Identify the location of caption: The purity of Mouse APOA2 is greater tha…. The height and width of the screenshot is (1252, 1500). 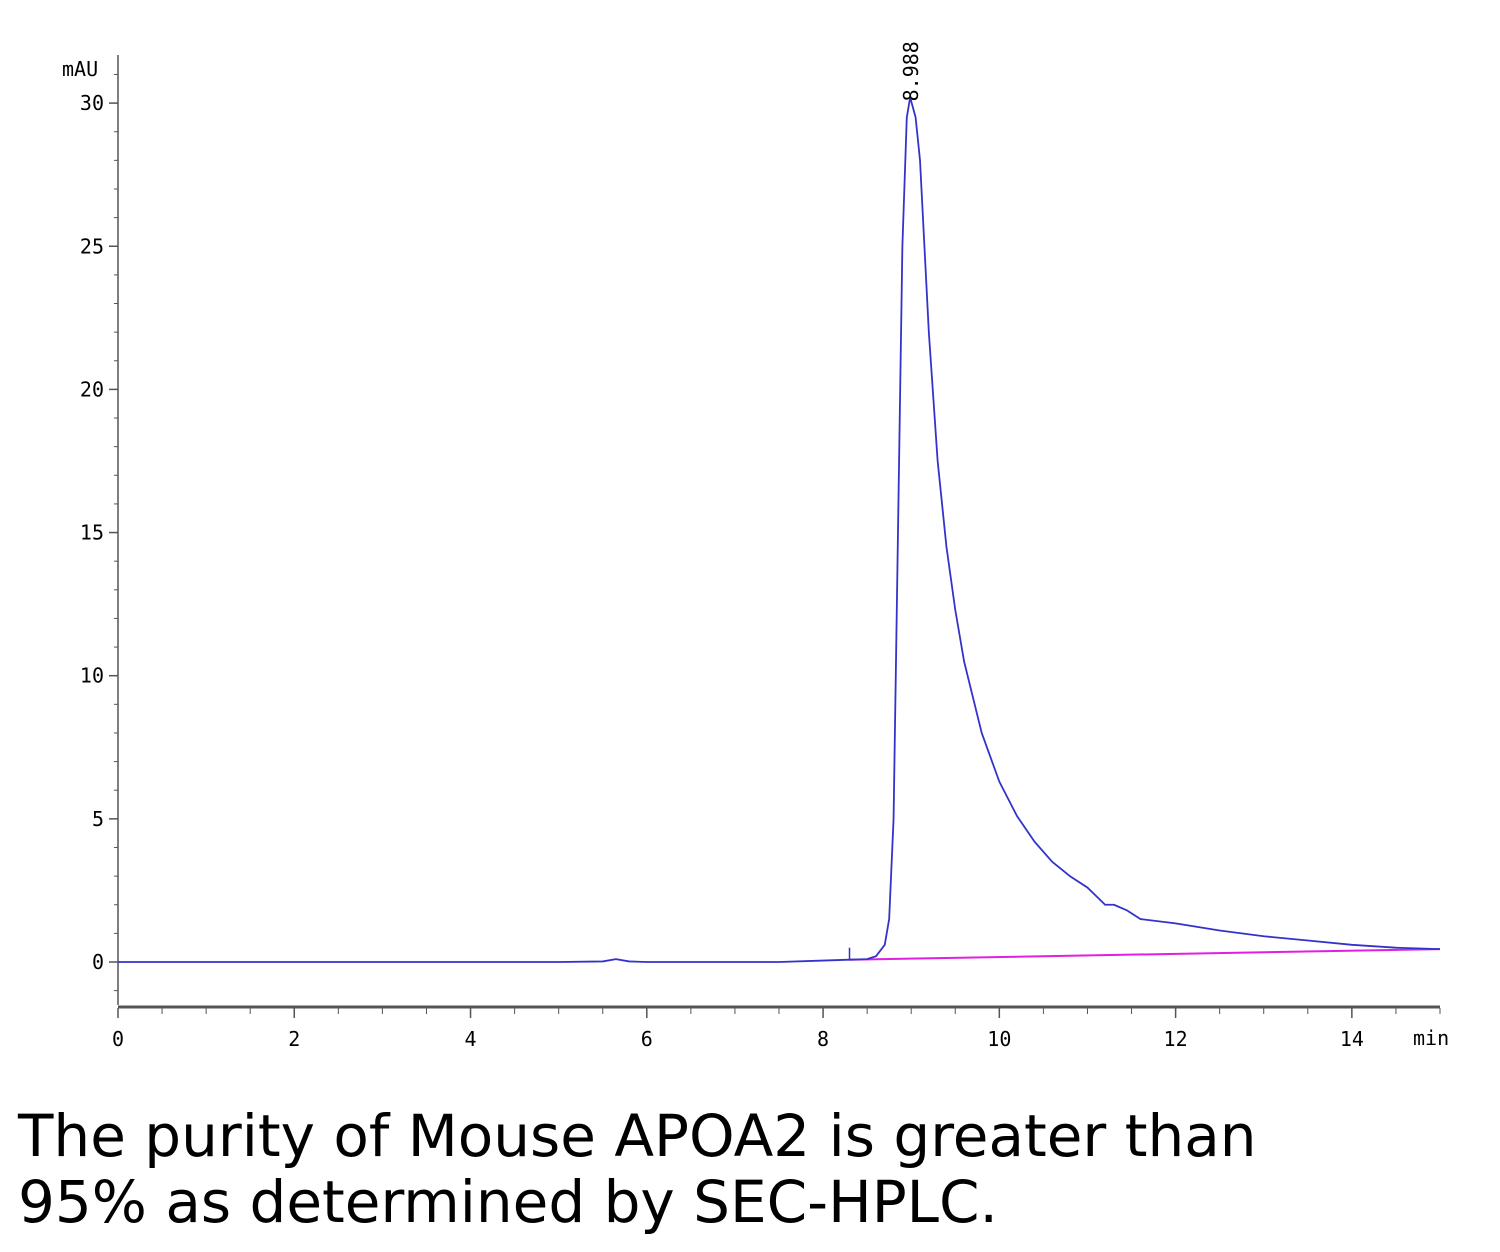
(718, 1169).